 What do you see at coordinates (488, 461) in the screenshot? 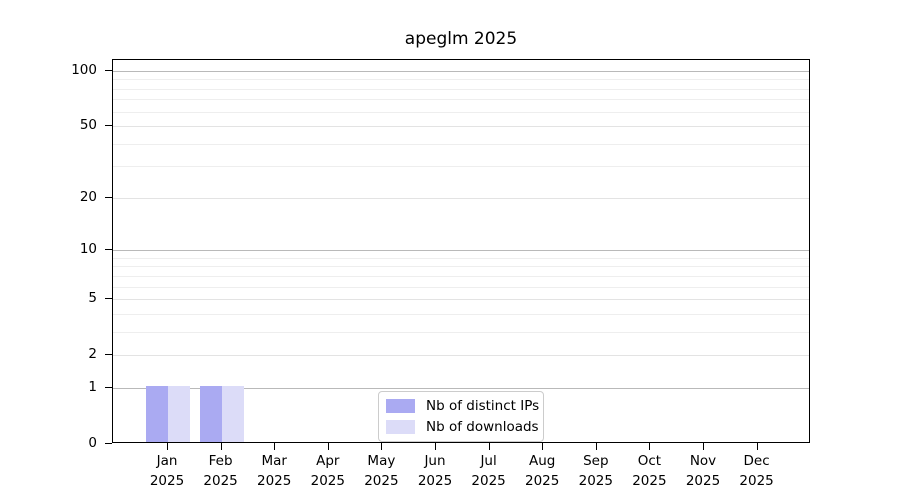
I see `x-tick-month: Jul` at bounding box center [488, 461].